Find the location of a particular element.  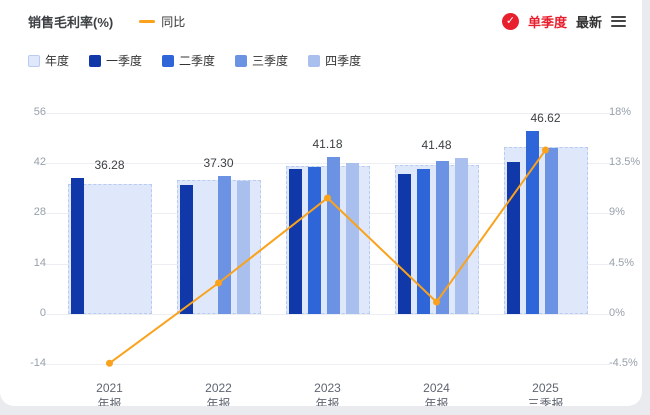

check-circle-icon: ✓ is located at coordinates (510, 21).